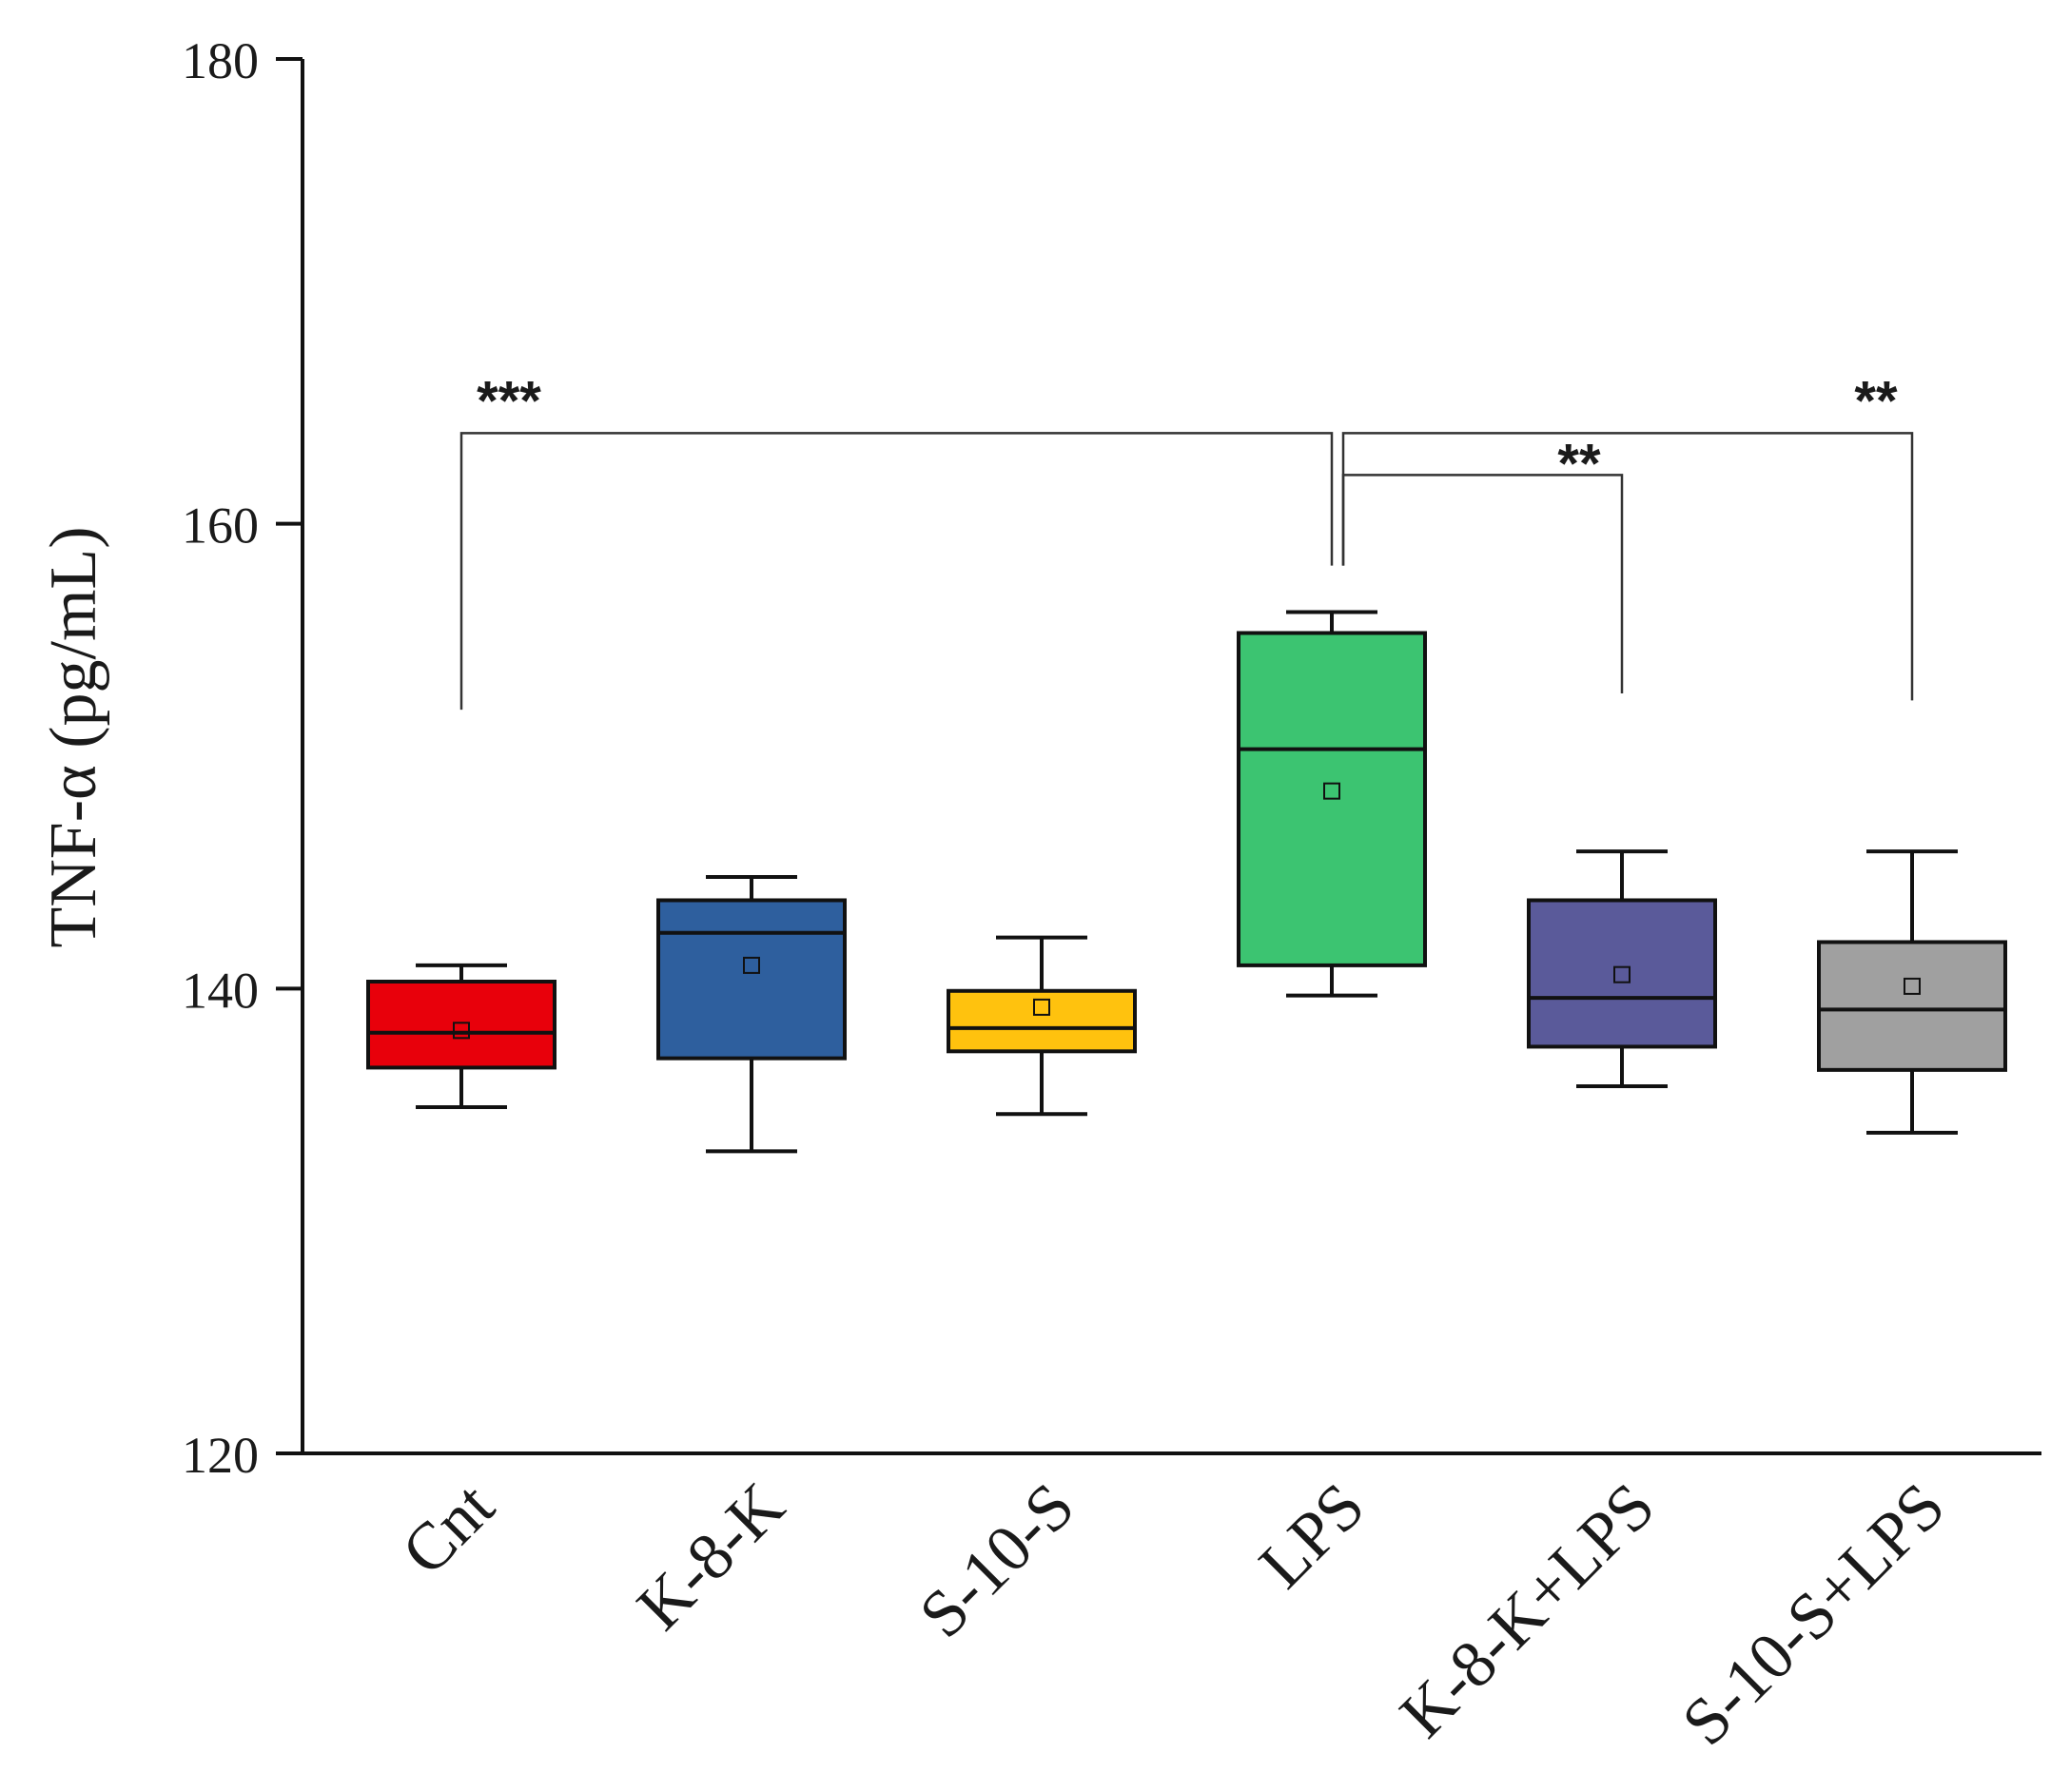 This screenshot has height=1792, width=2070. Describe the element at coordinates (1814, 1615) in the screenshot. I see `x-category-label: S-10-S+LPS` at that location.